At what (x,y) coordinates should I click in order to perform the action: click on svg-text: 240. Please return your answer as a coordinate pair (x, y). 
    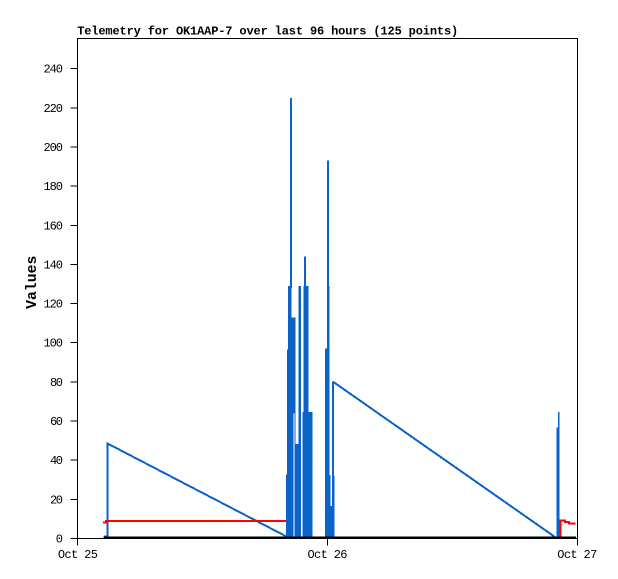
    Looking at the image, I should click on (54, 70).